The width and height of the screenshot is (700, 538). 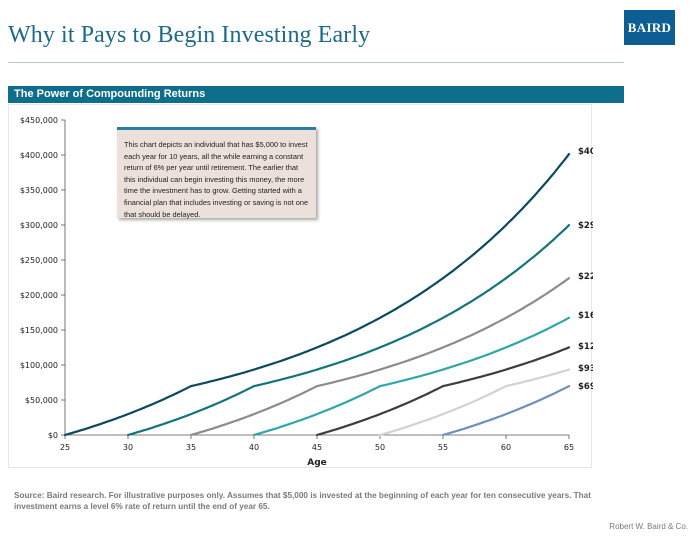 What do you see at coordinates (39, 190) in the screenshot?
I see `y-tick-label: $350,000` at bounding box center [39, 190].